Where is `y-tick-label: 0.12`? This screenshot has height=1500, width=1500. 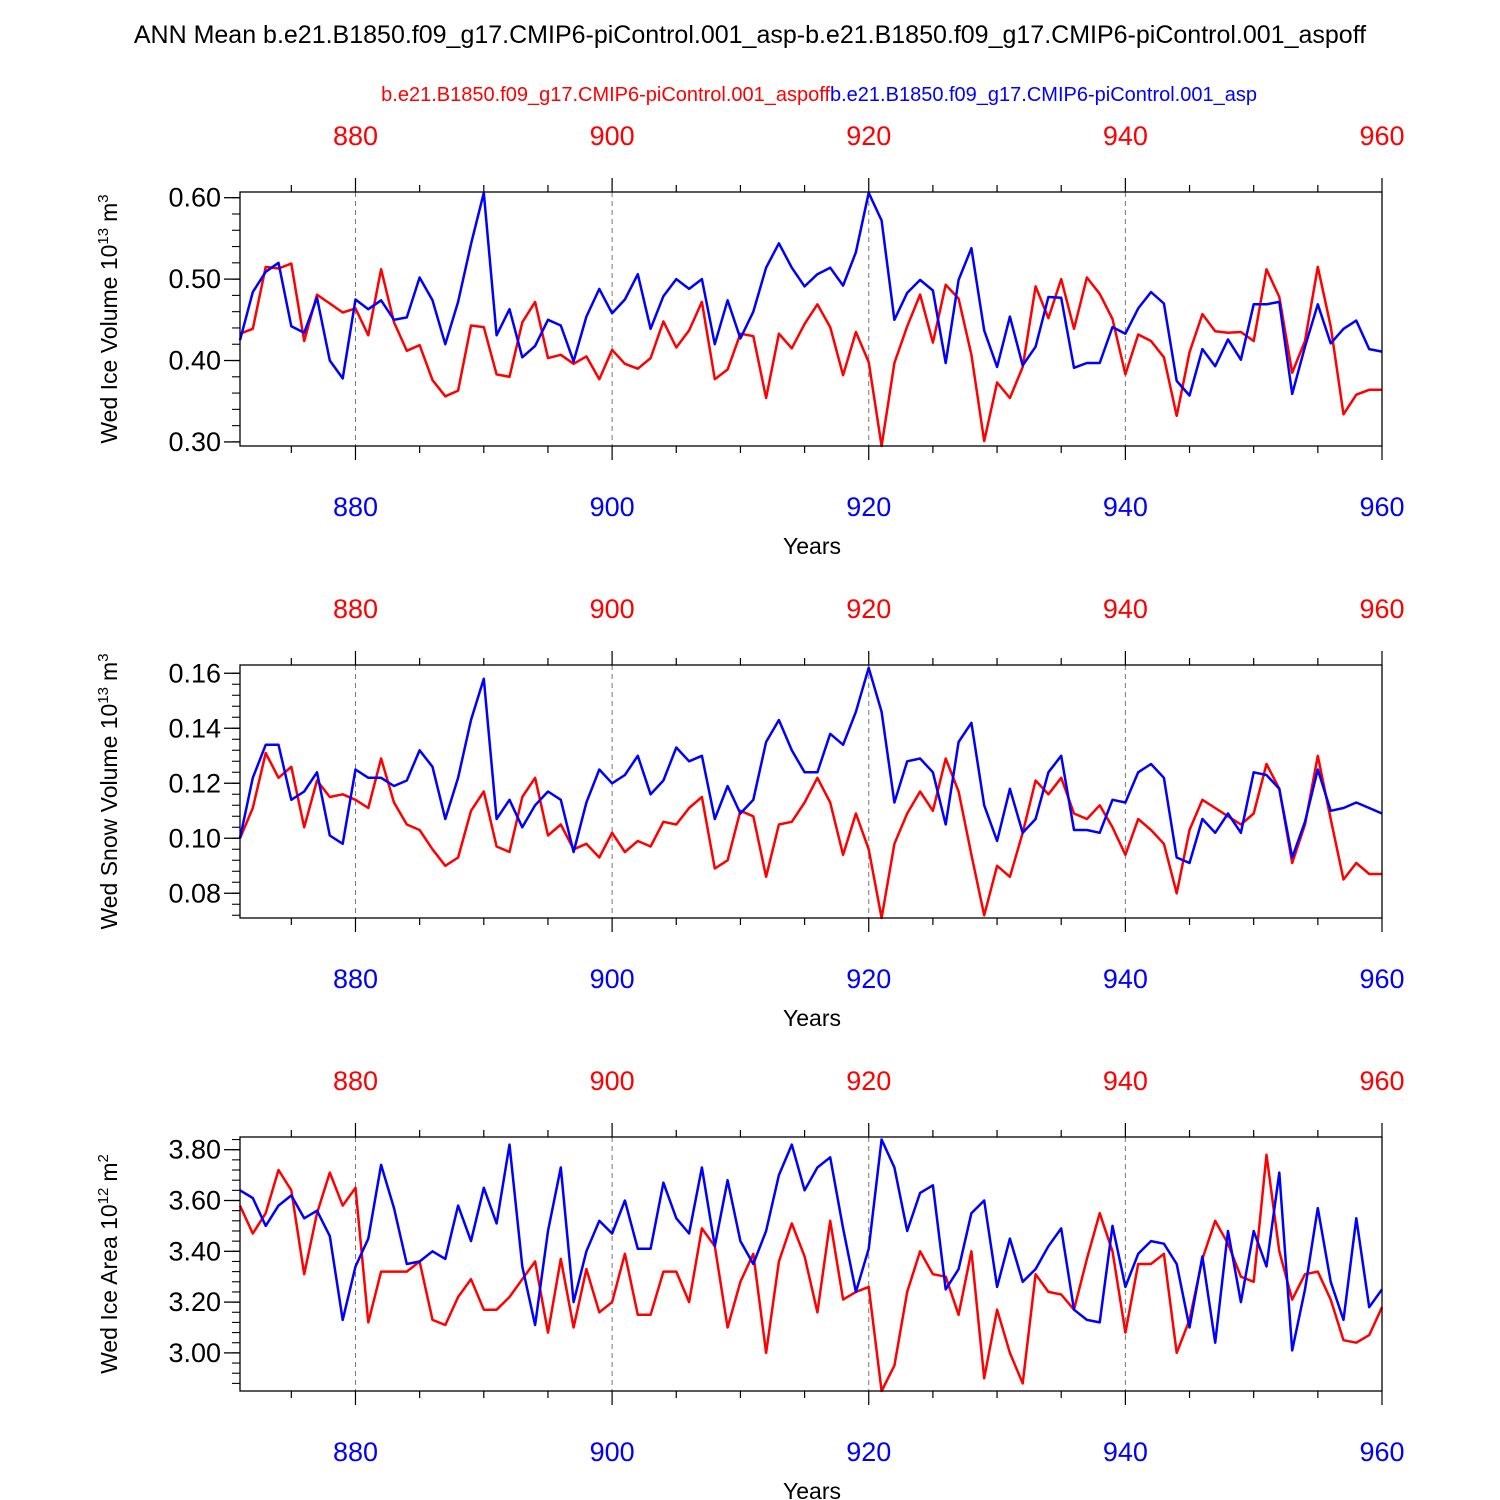 y-tick-label: 0.12 is located at coordinates (194, 783).